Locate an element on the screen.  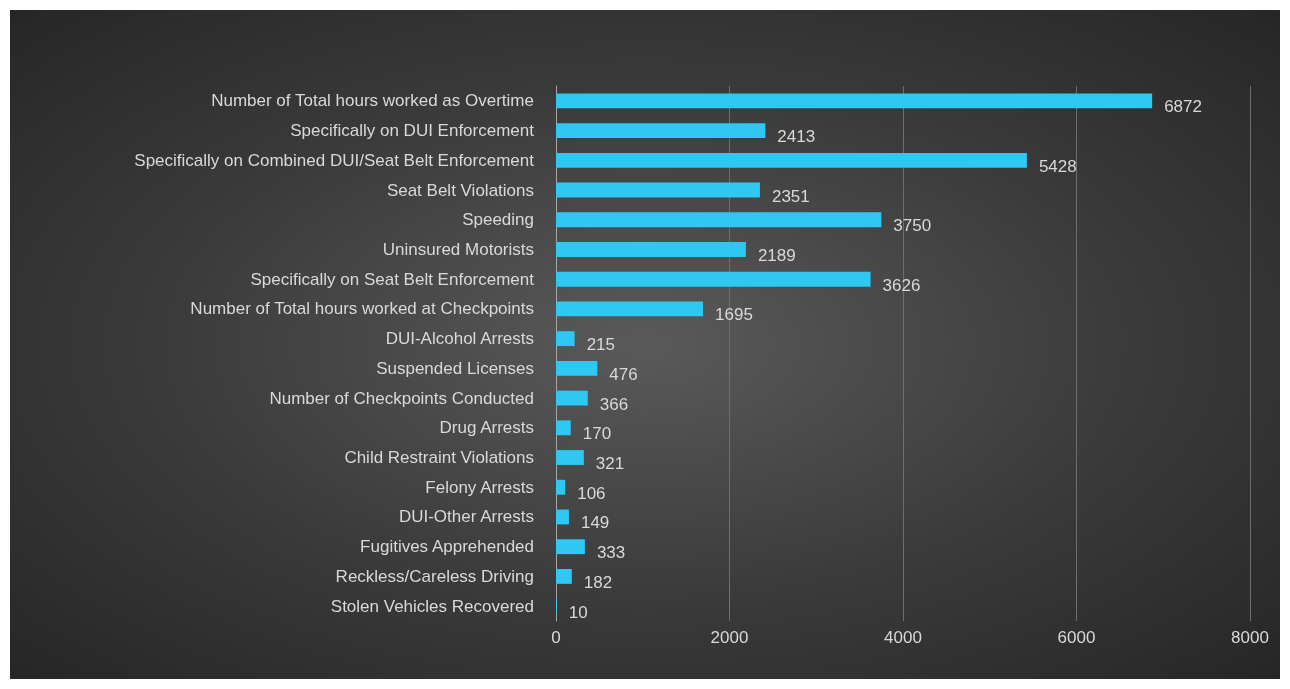
data-label: 5428 is located at coordinates (1057, 166).